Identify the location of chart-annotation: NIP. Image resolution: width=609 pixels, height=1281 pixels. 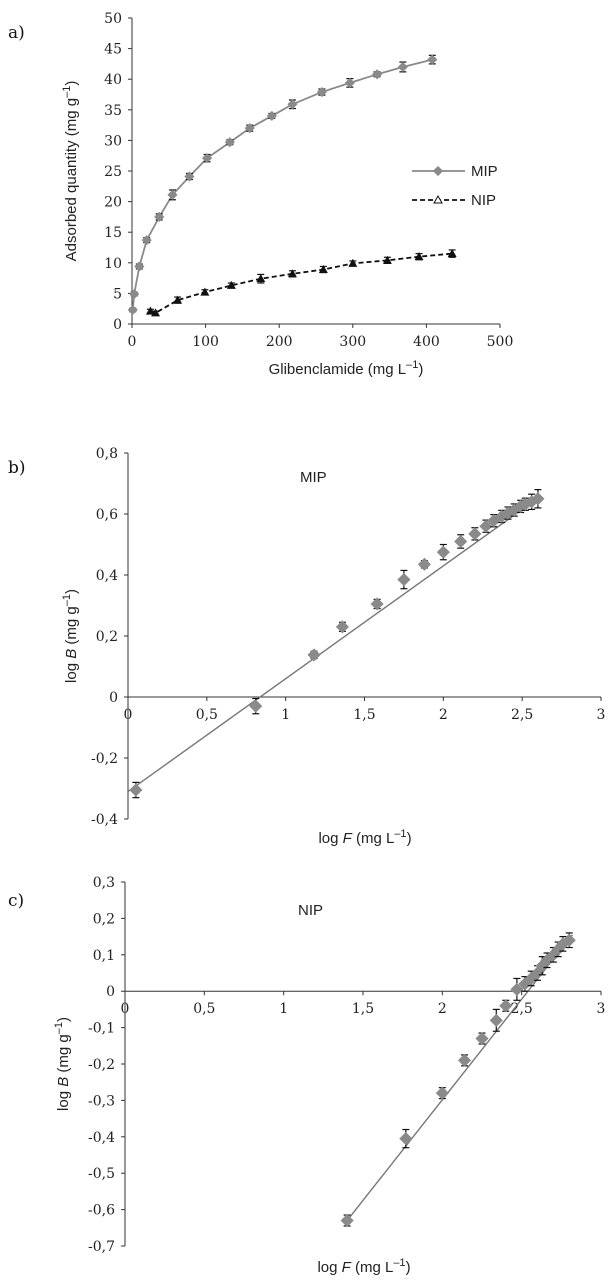
(310, 910).